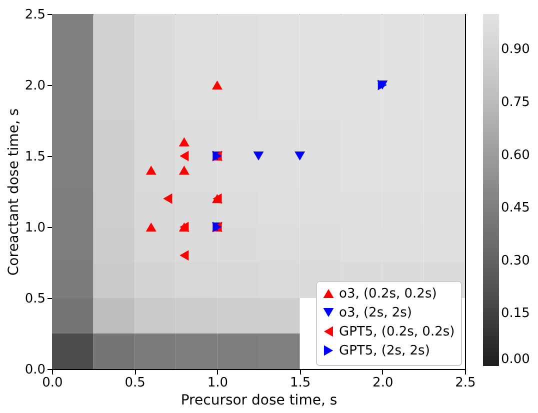  Describe the element at coordinates (375, 313) in the screenshot. I see `legend-label: o3, (2s, 2s)` at that location.